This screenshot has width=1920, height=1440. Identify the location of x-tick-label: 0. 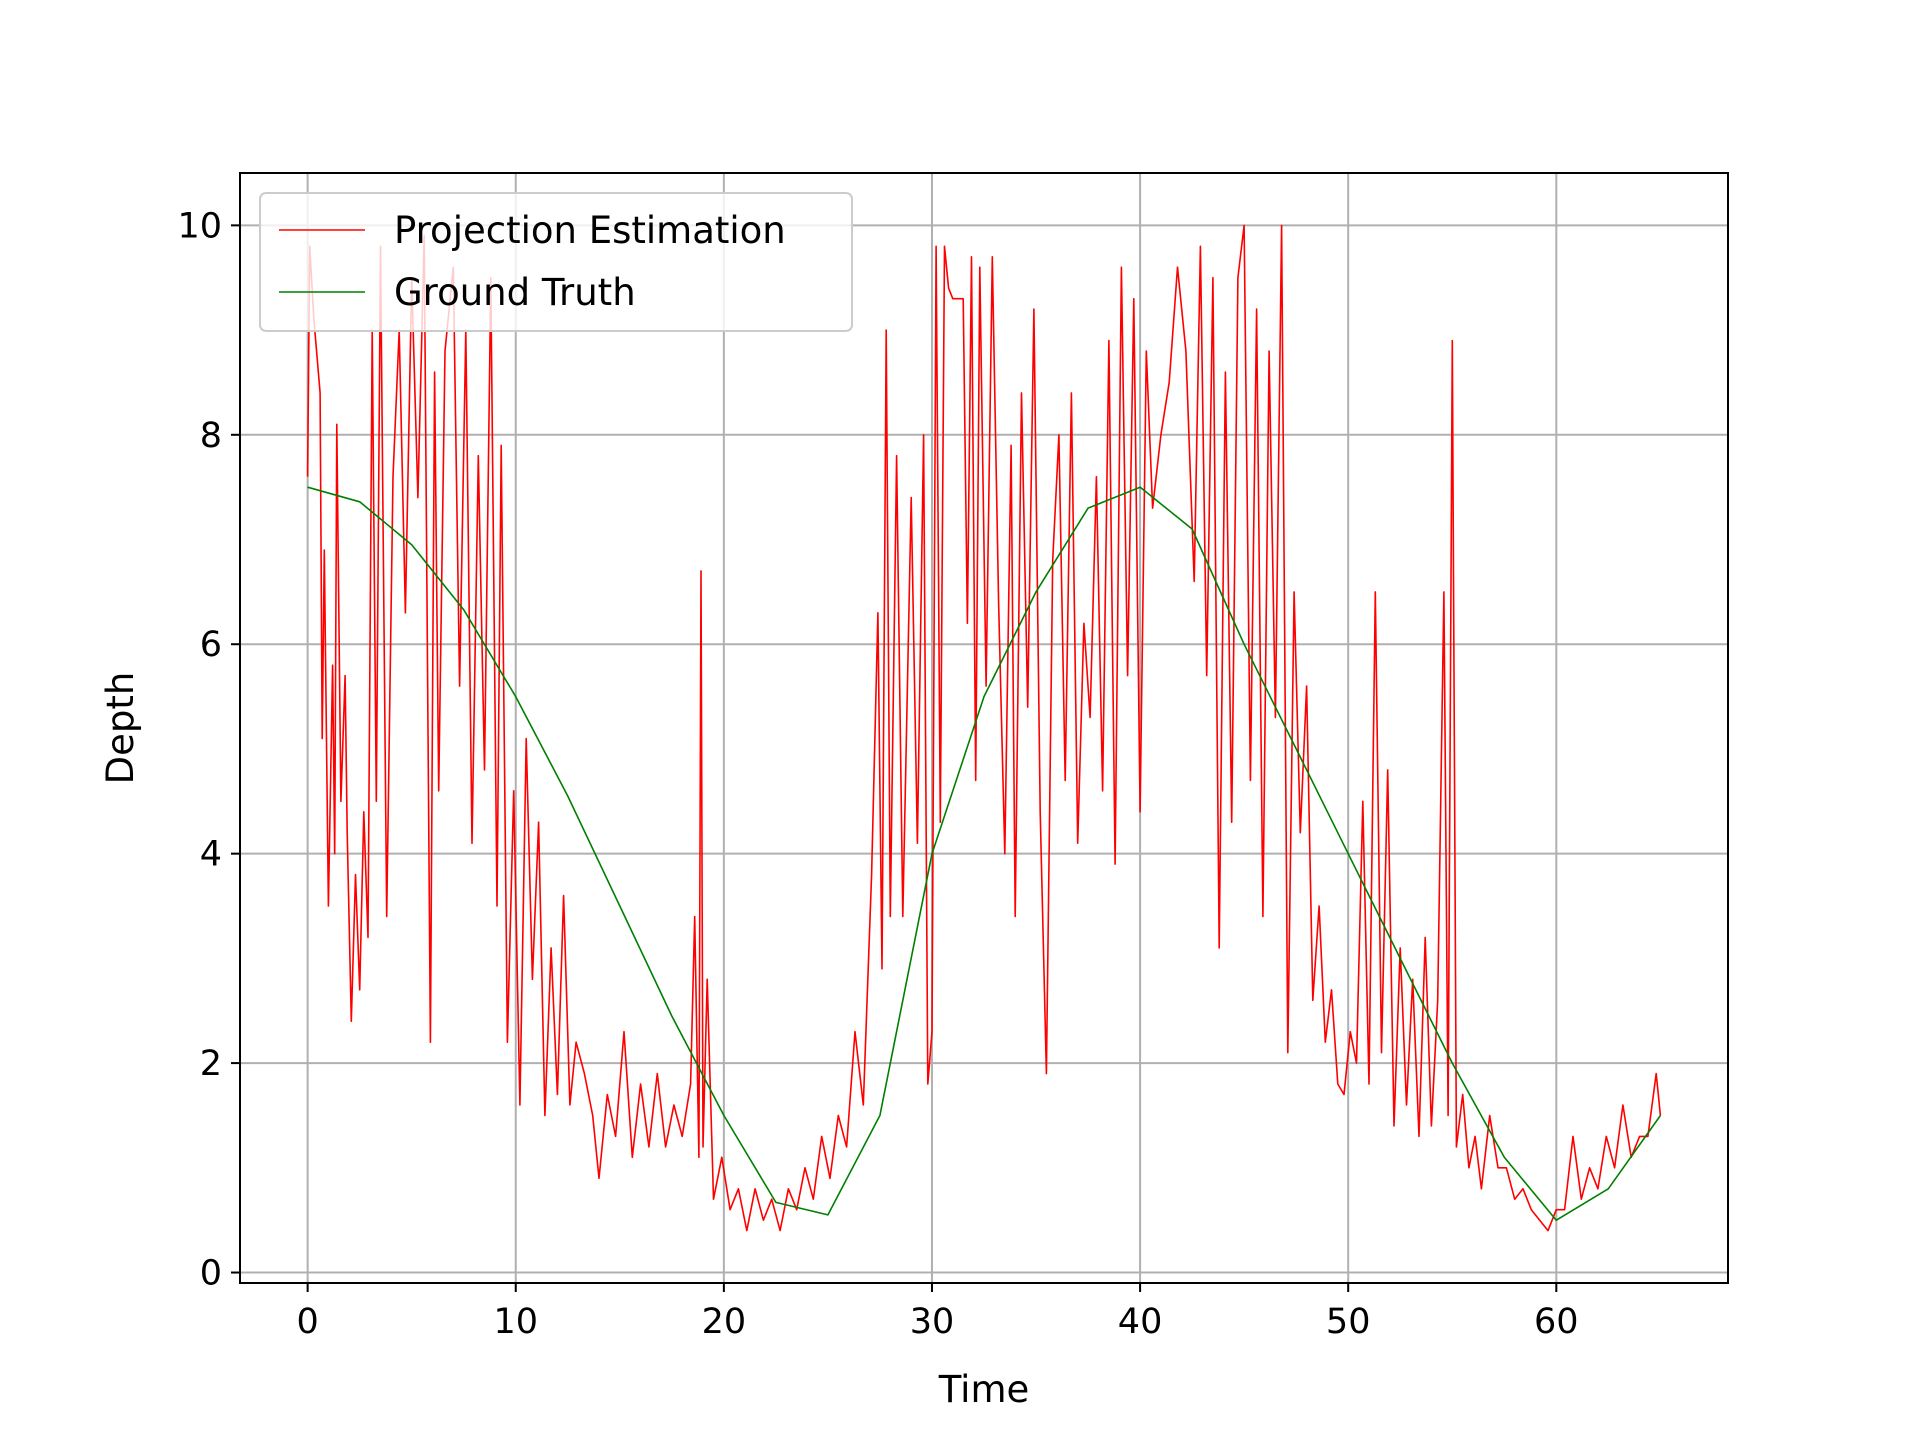
(307, 1322).